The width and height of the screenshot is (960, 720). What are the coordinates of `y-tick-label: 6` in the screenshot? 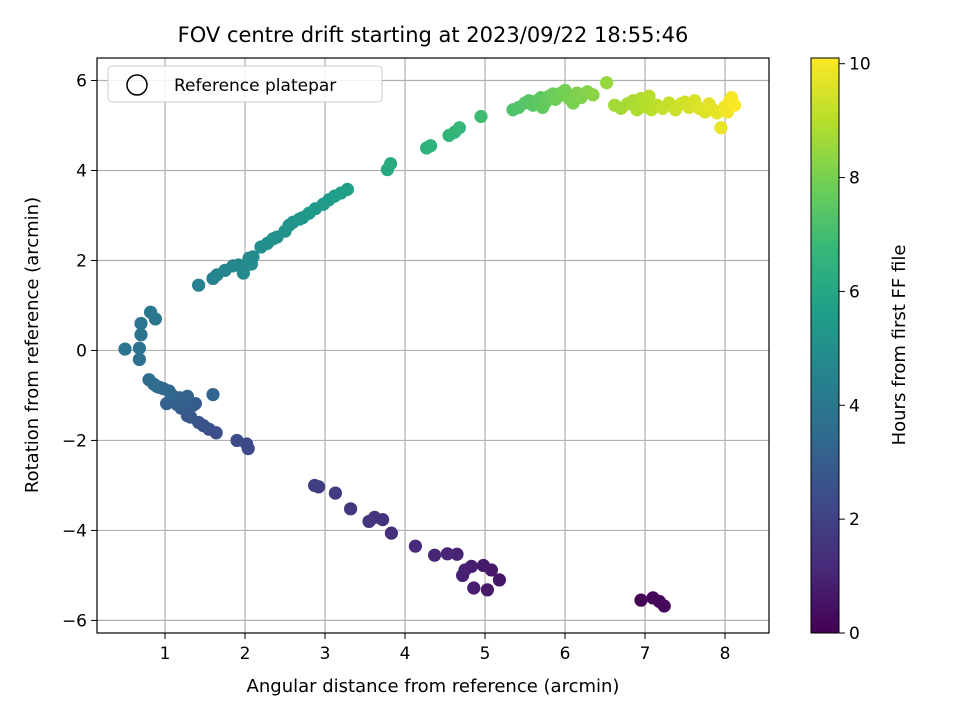 It's located at (81, 81).